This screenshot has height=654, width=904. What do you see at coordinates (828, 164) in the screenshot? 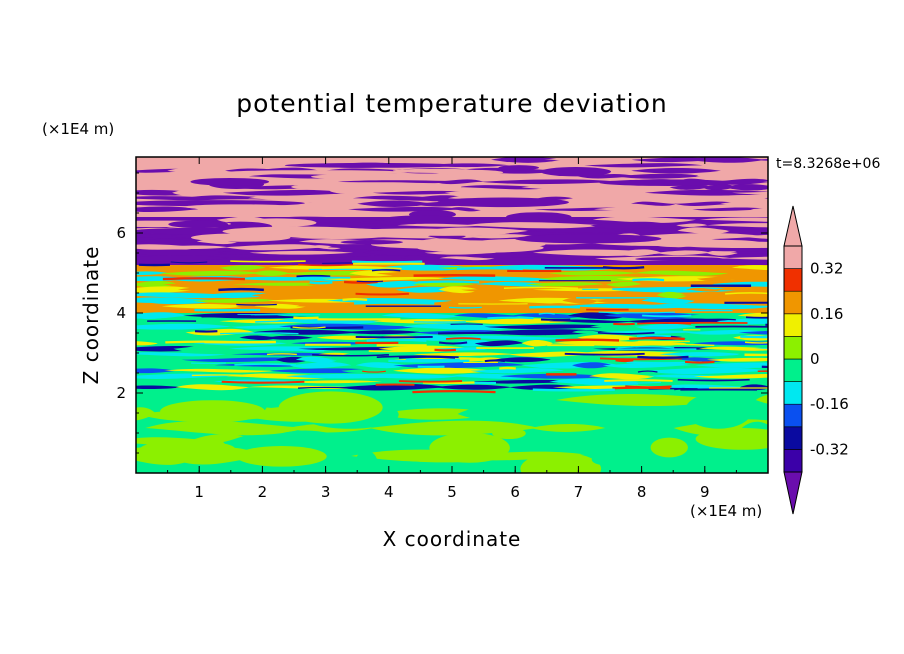
I see `timestamp-label: t=8.3268e+06` at bounding box center [828, 164].